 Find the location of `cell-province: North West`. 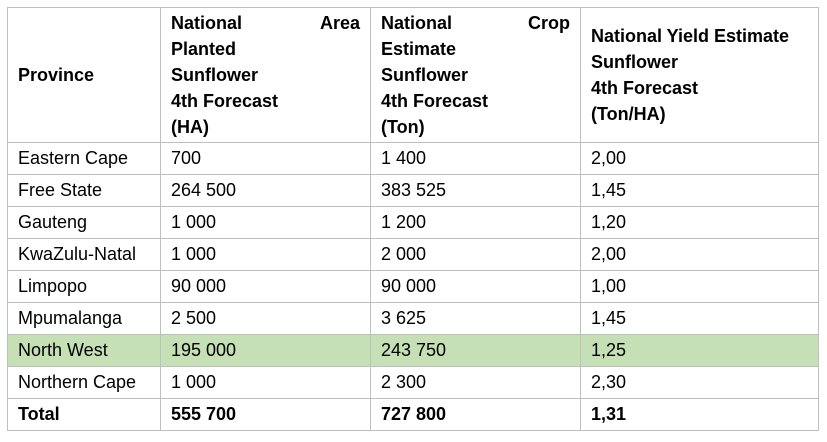

cell-province: North West is located at coordinates (84, 350).